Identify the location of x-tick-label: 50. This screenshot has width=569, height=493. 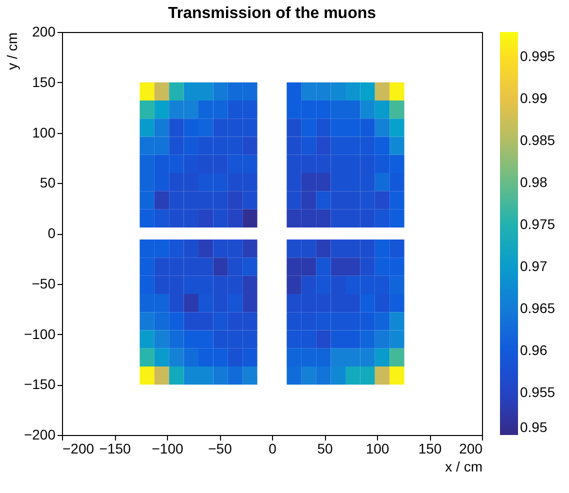
(325, 448).